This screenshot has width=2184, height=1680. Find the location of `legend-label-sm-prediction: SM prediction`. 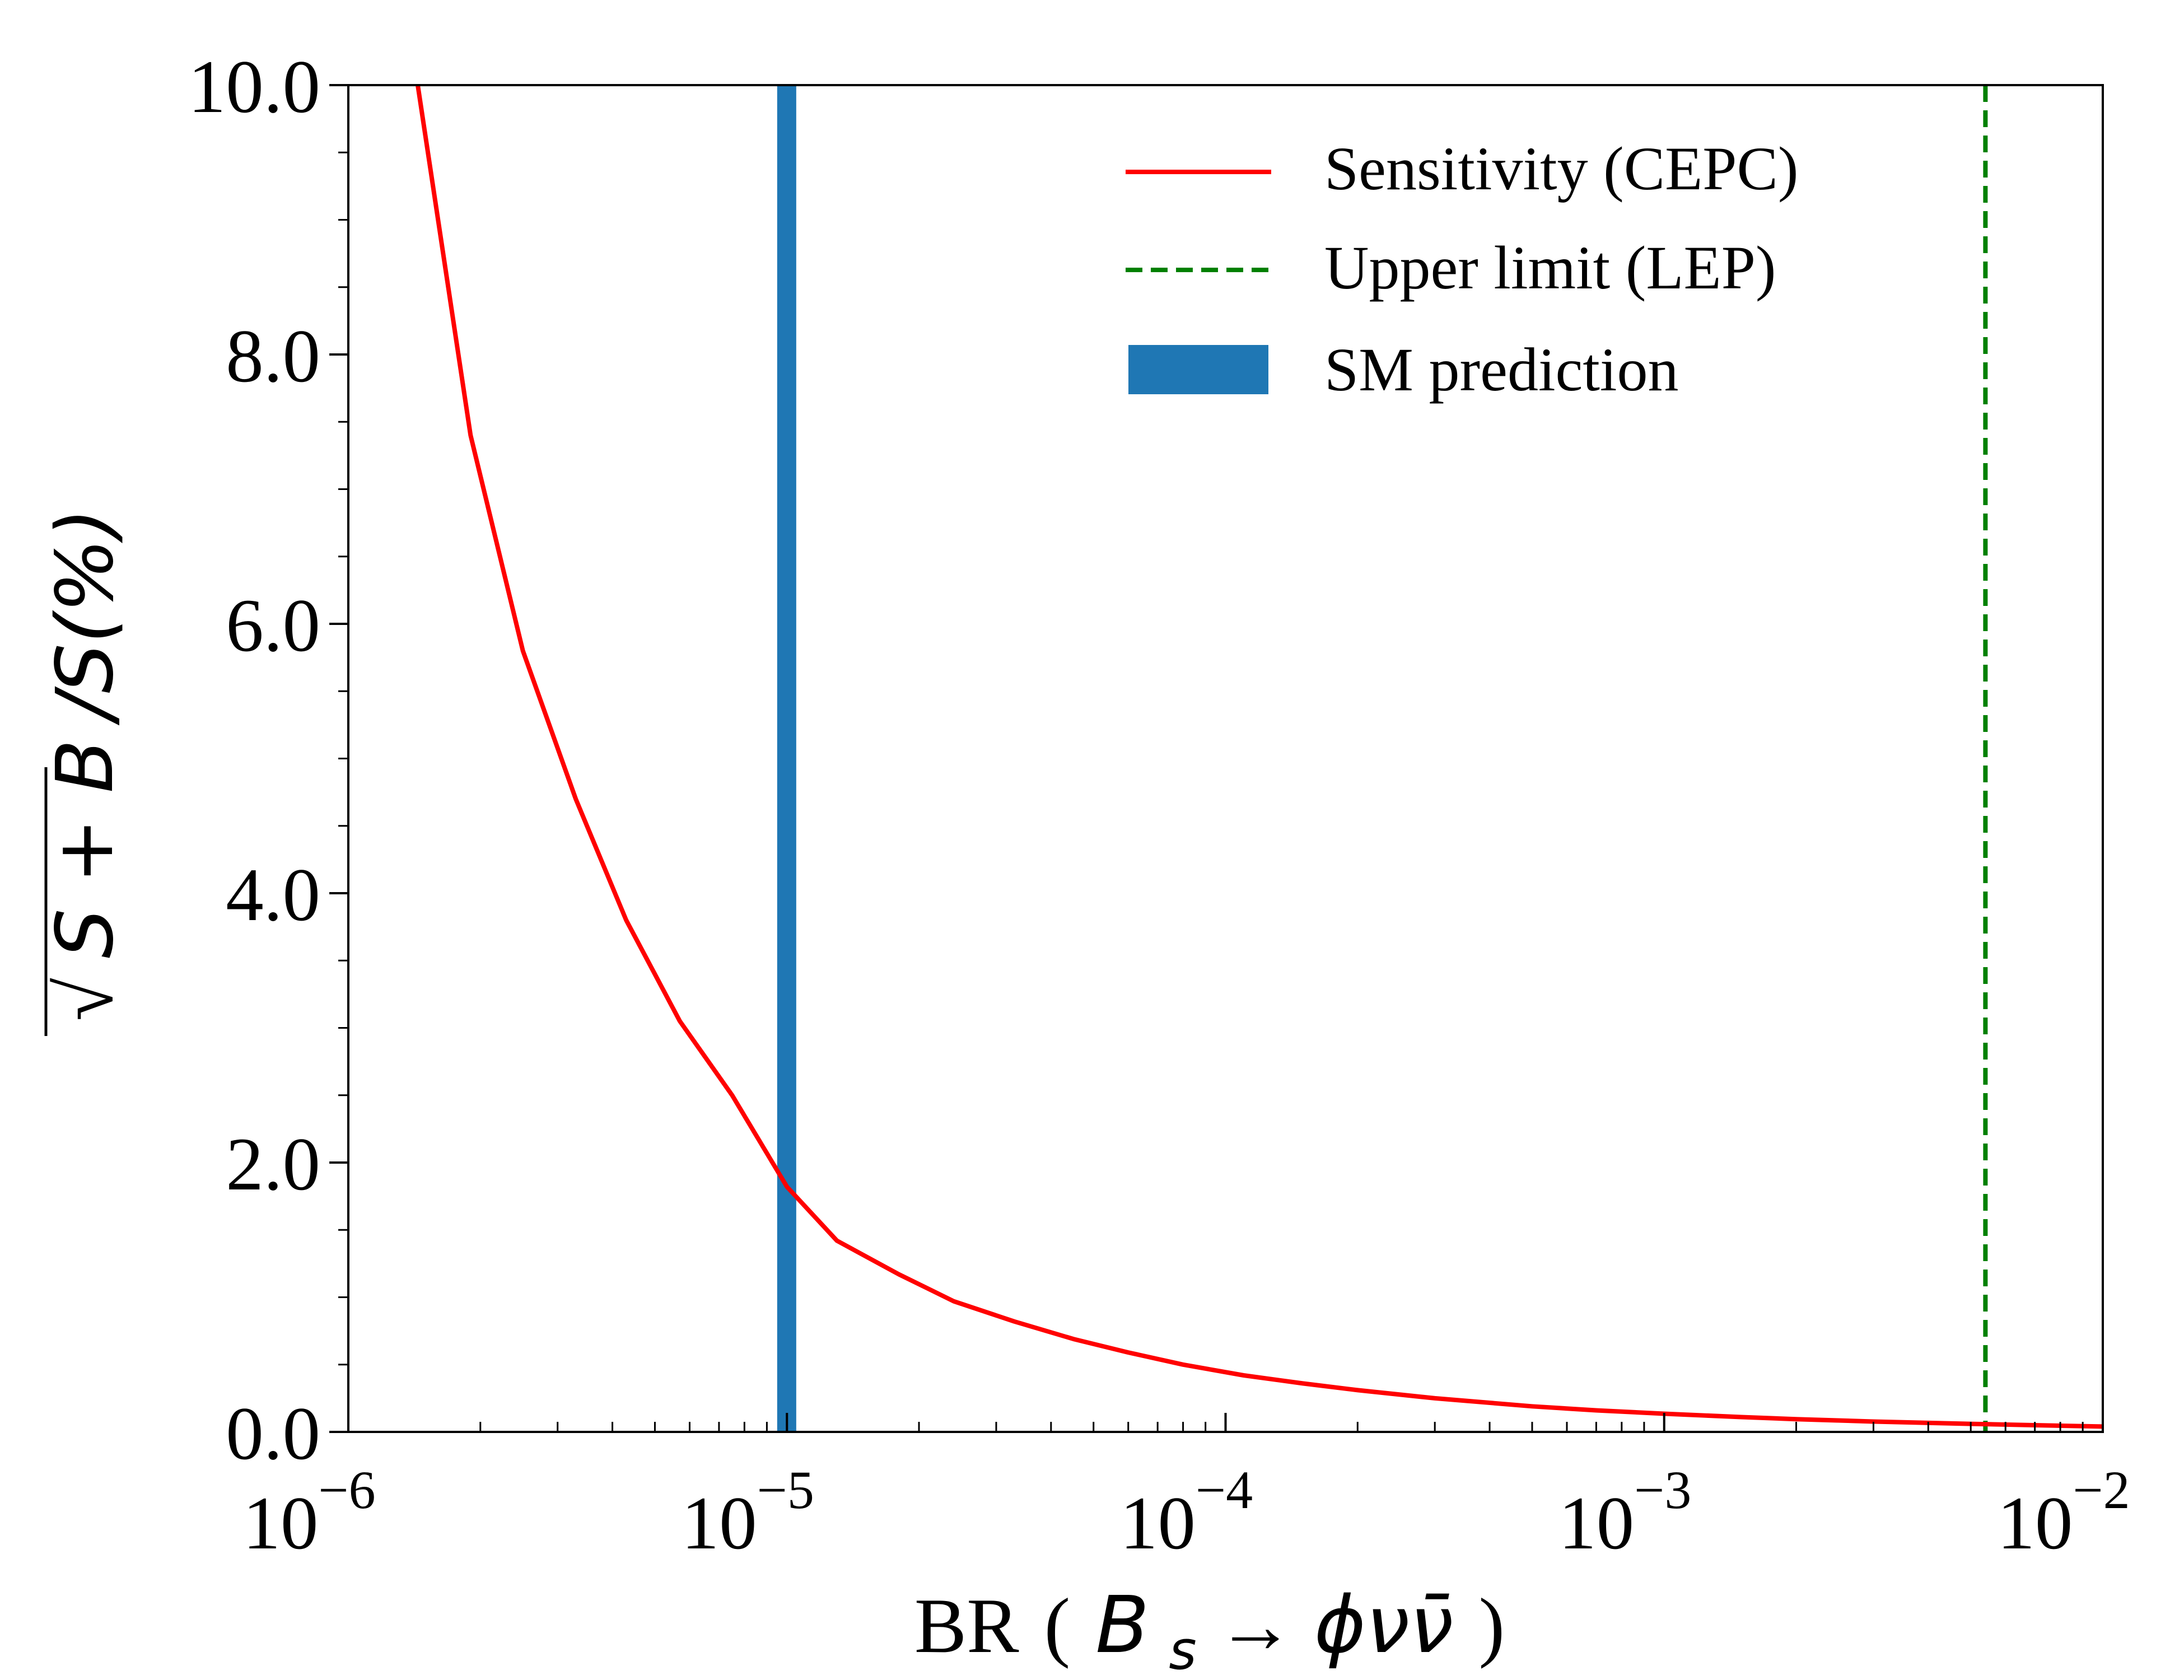

legend-label-sm-prediction: SM prediction is located at coordinates (1501, 369).